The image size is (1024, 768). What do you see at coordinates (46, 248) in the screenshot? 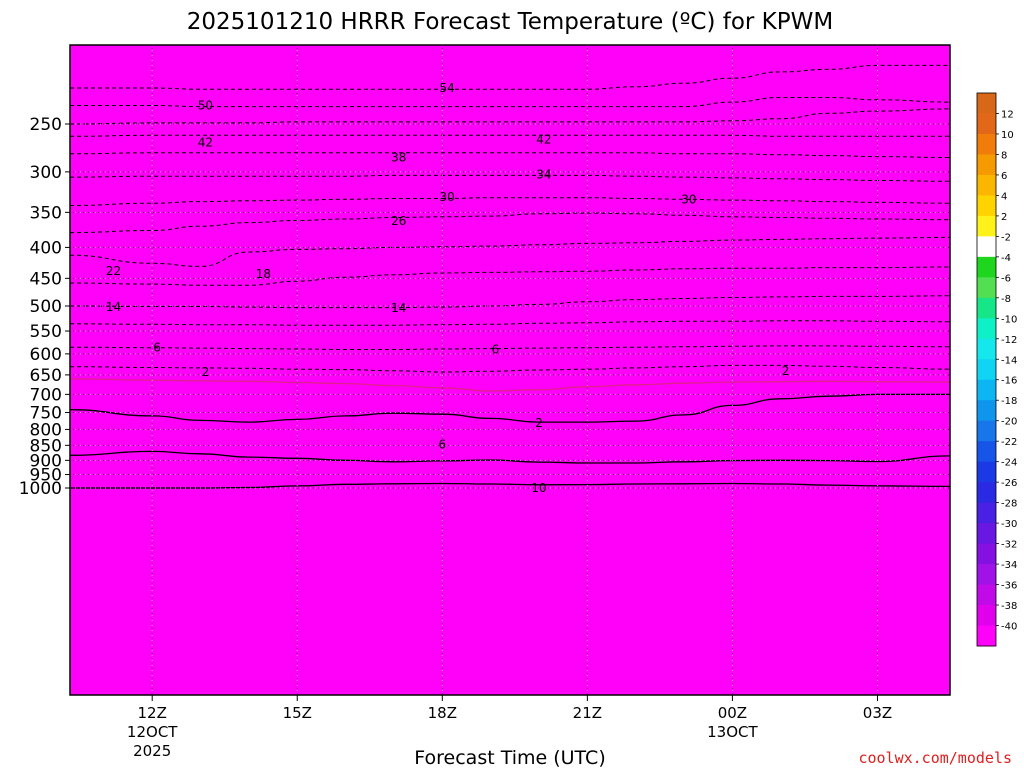
I see `y-tick-label: 400` at bounding box center [46, 248].